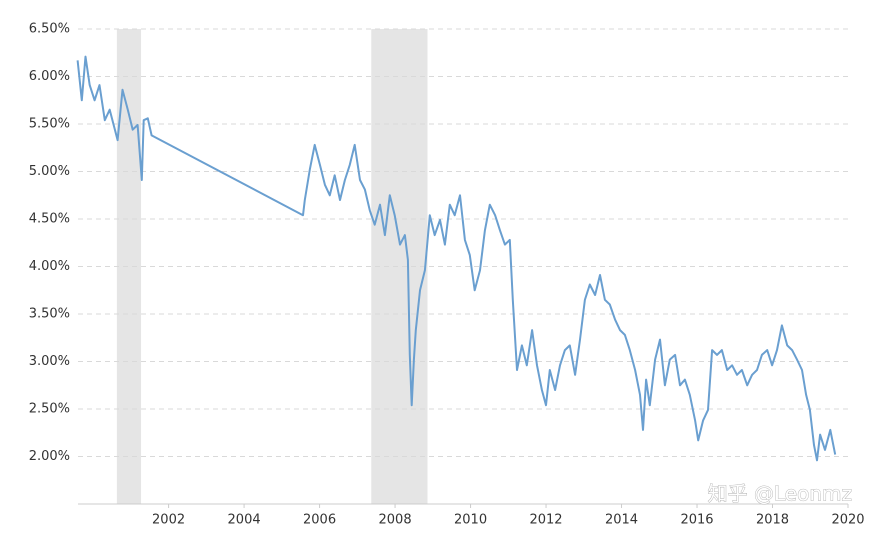  Describe the element at coordinates (399, 266) in the screenshot. I see `recession-band` at that location.